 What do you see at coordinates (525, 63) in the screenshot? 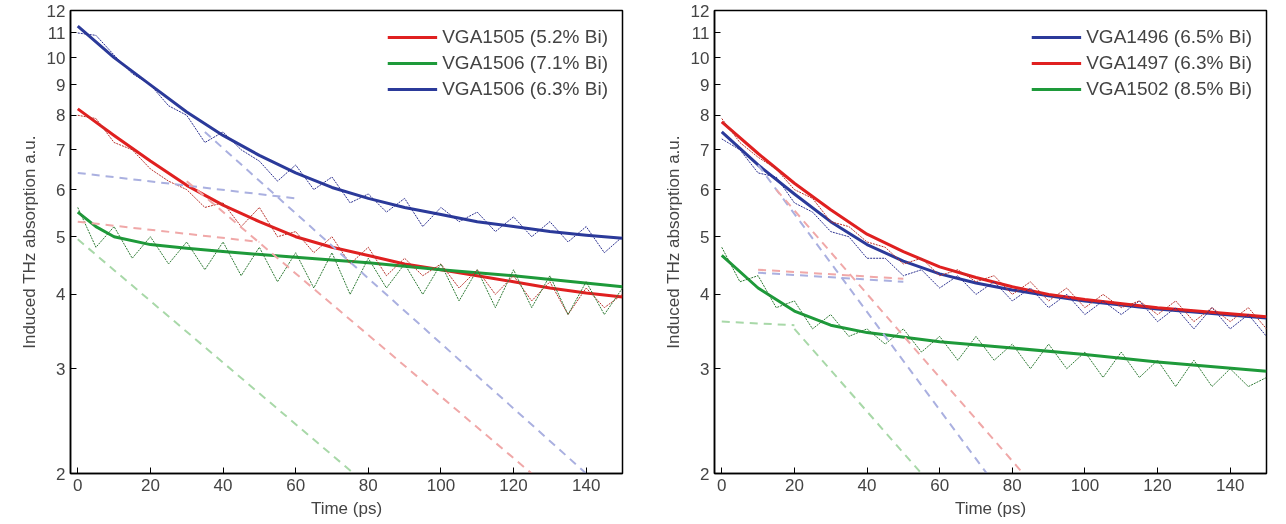
I see `legend-label: VGA1506 (7.1% Bi)` at bounding box center [525, 63].